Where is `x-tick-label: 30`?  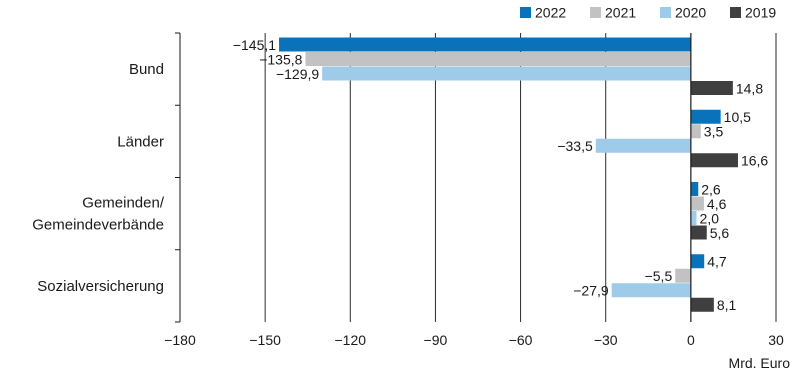
x-tick-label: 30 is located at coordinates (776, 340).